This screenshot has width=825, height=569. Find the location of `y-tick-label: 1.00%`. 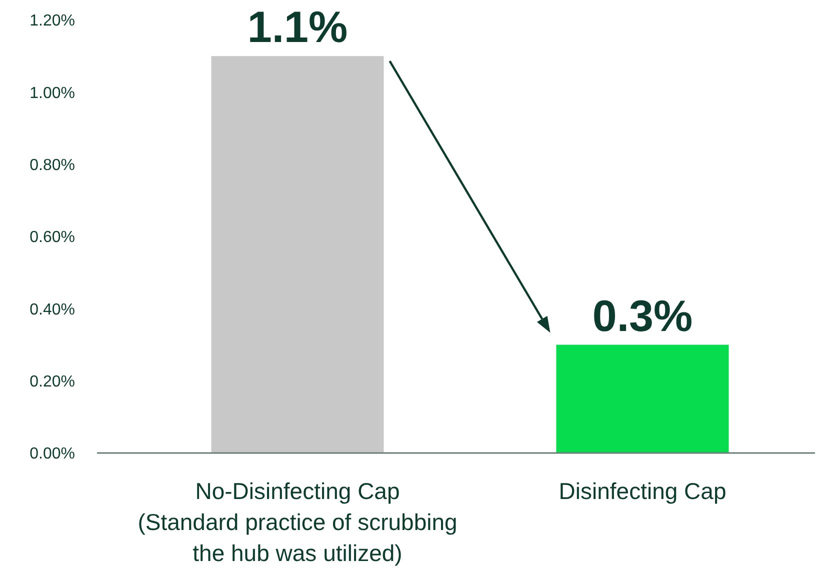

y-tick-label: 1.00% is located at coordinates (52, 93).